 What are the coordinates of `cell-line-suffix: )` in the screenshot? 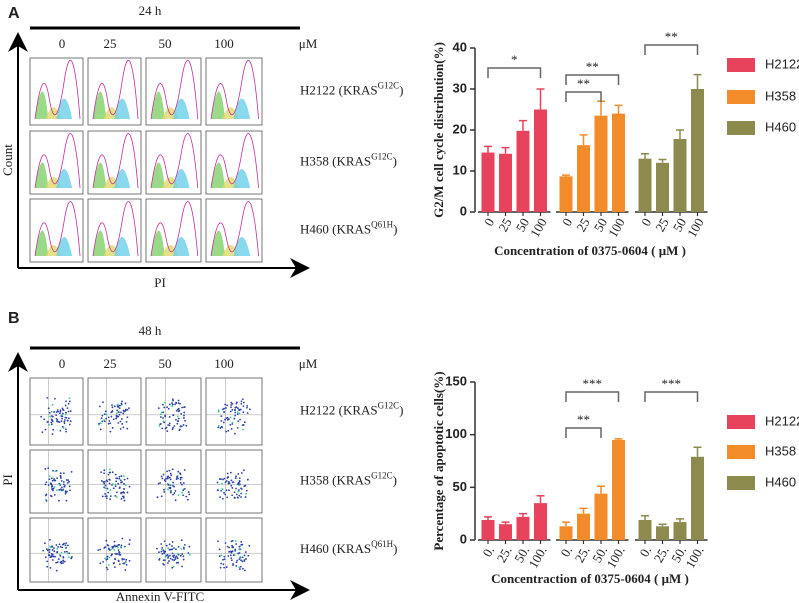 It's located at (395, 160).